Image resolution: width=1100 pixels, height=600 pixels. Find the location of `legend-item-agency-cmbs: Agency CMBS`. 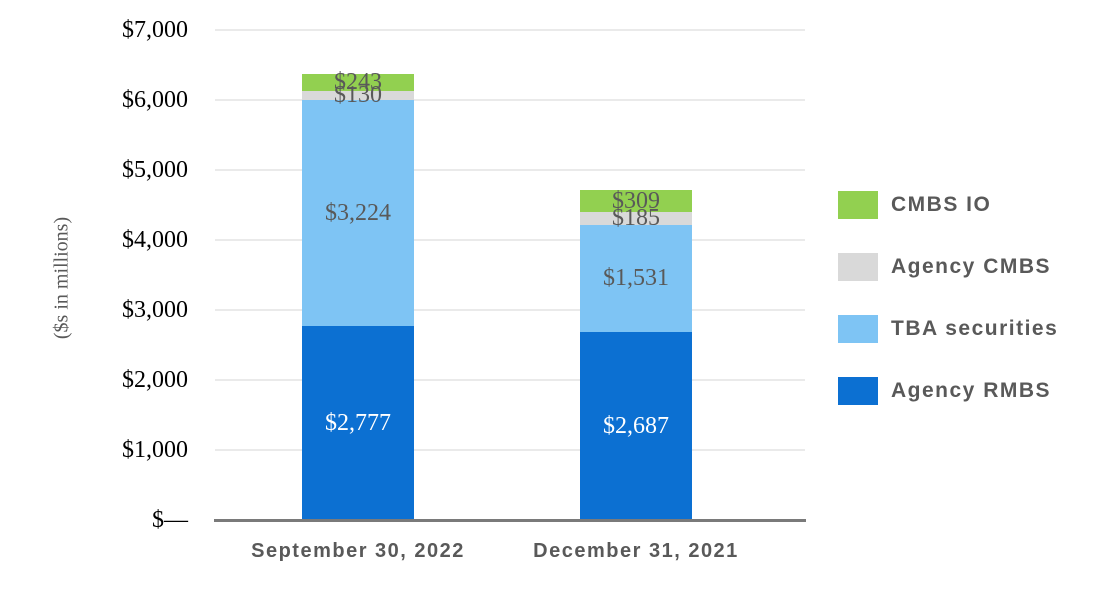

legend-item-agency-cmbs: Agency CMBS is located at coordinates (948, 267).